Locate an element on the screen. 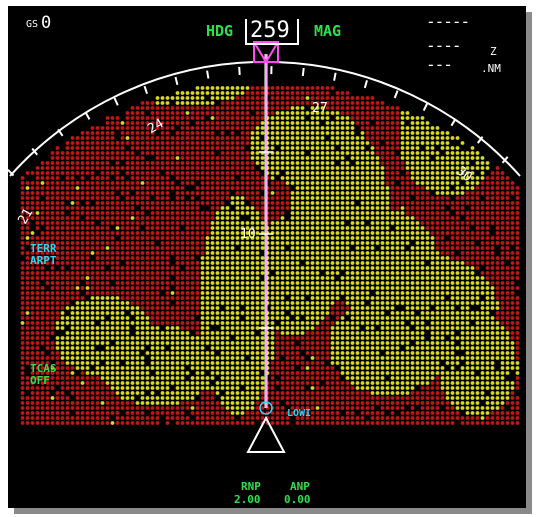 This screenshot has height=517, width=536. waypoint-name: LOWI is located at coordinates (299, 413).